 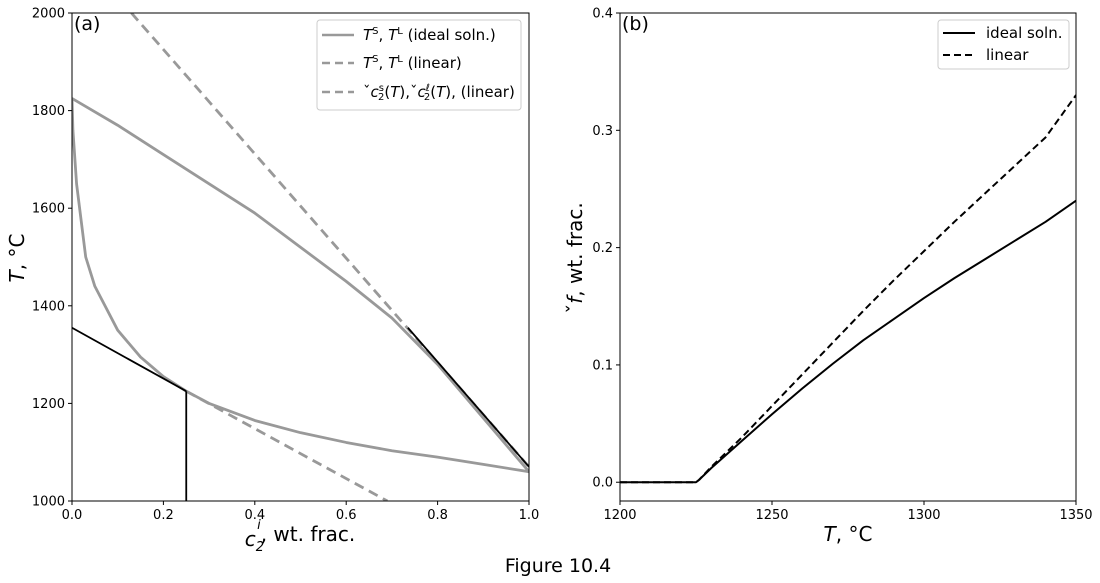 I want to click on xtick-label-b-3: 1350, so click(x=1075, y=515).